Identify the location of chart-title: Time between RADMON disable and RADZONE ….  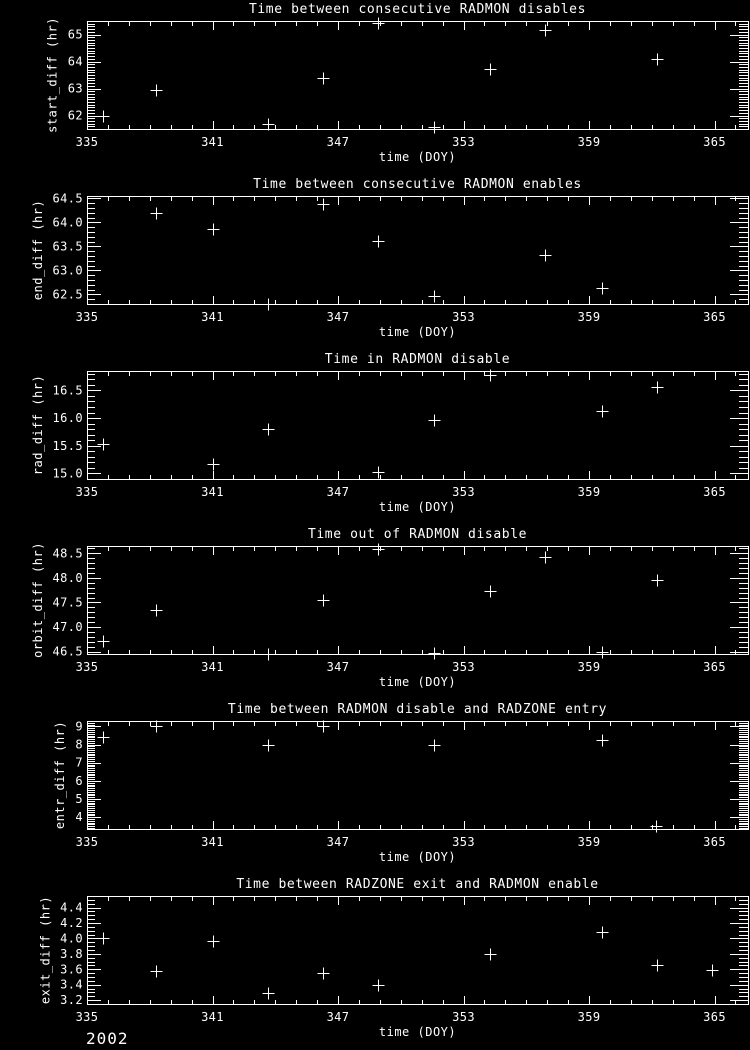
(417, 709).